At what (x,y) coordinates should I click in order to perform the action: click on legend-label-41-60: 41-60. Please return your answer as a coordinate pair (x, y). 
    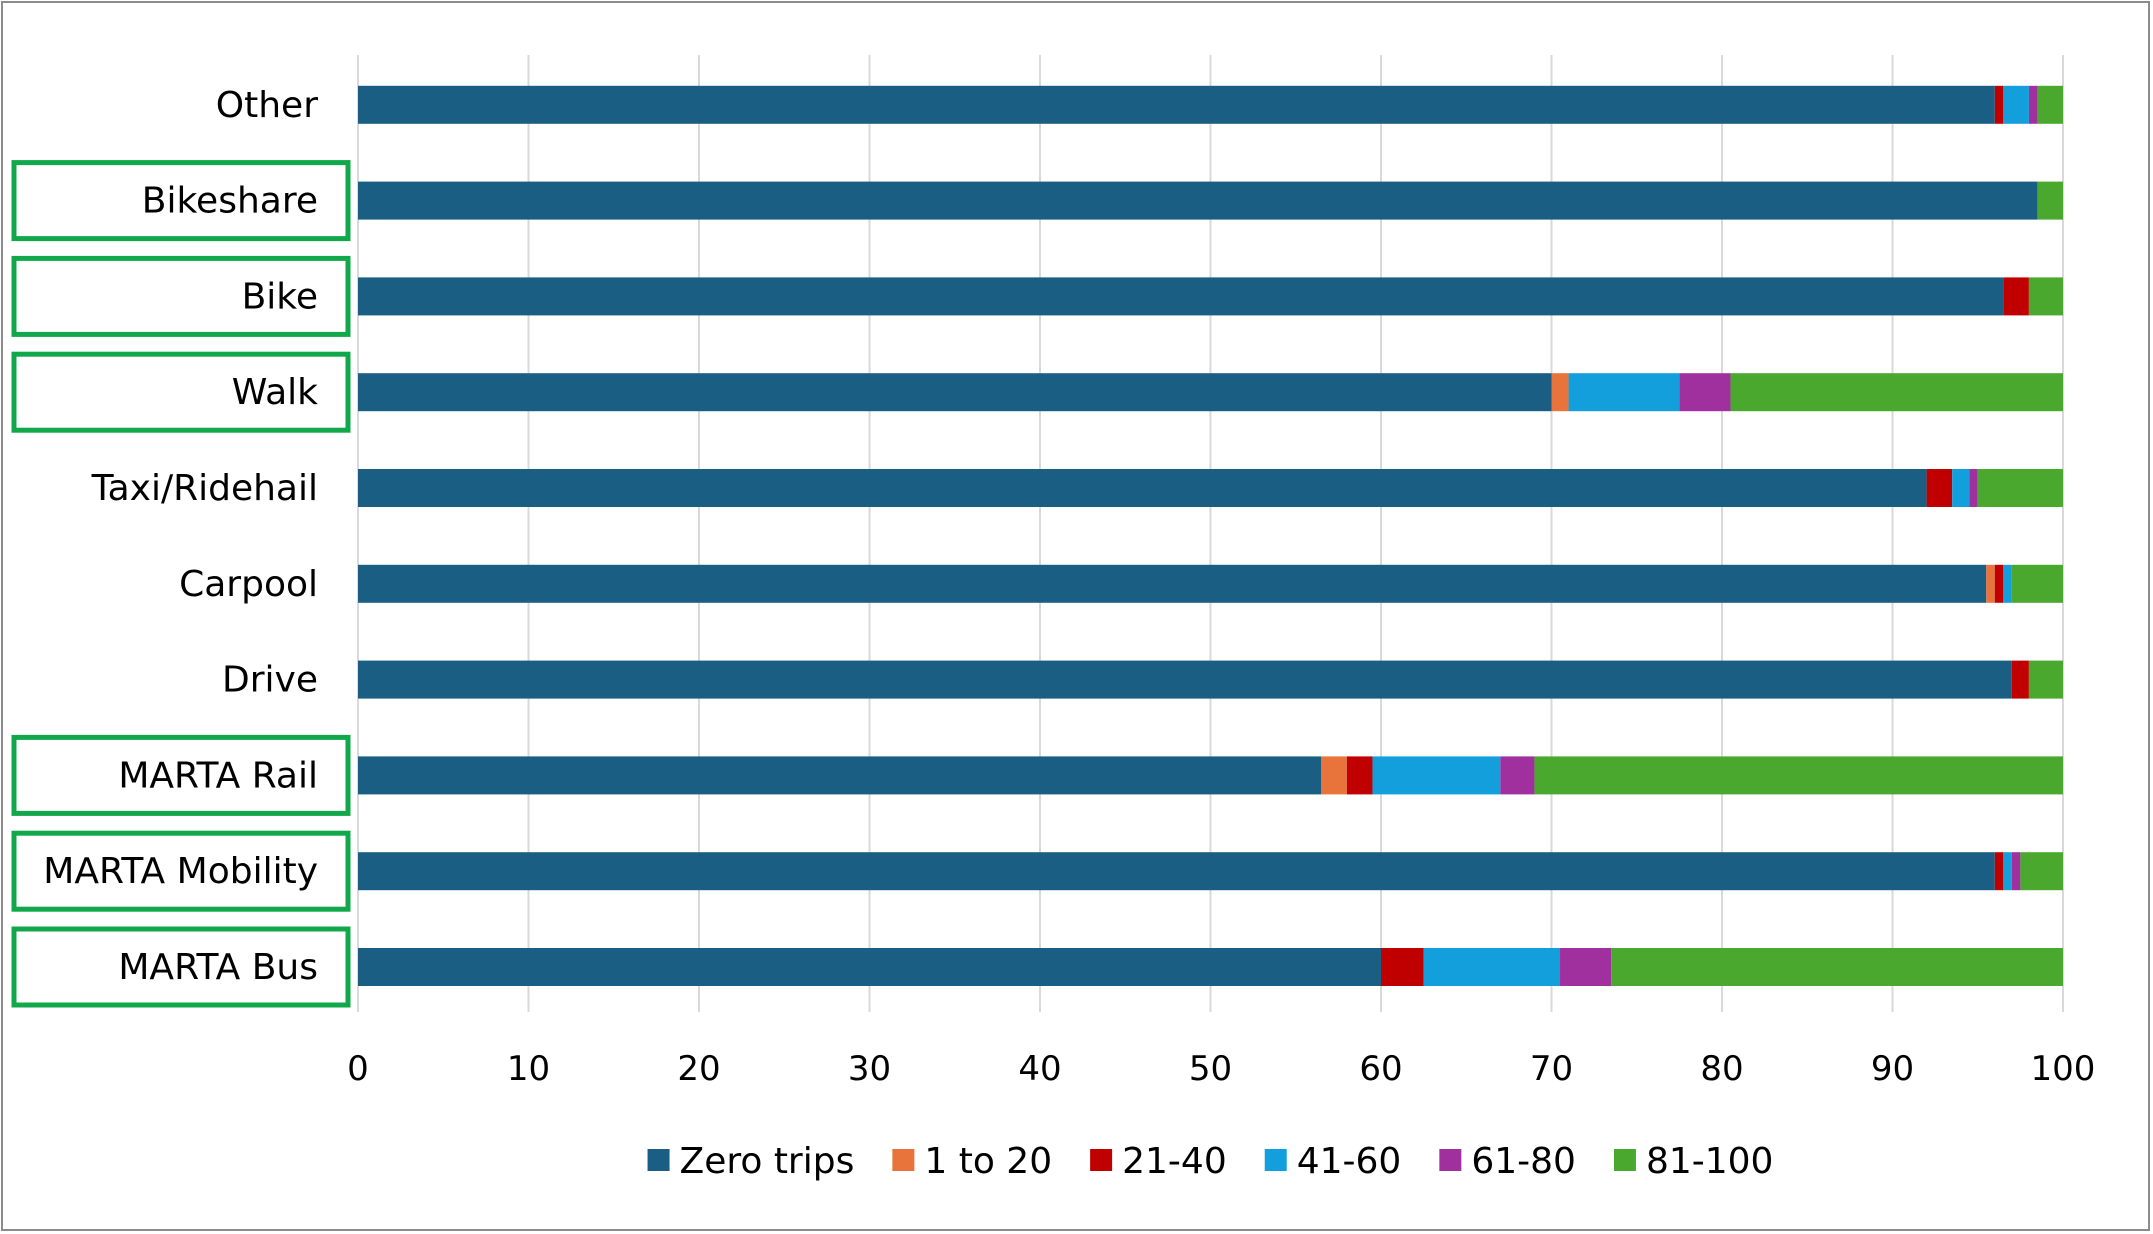
    Looking at the image, I should click on (1349, 1161).